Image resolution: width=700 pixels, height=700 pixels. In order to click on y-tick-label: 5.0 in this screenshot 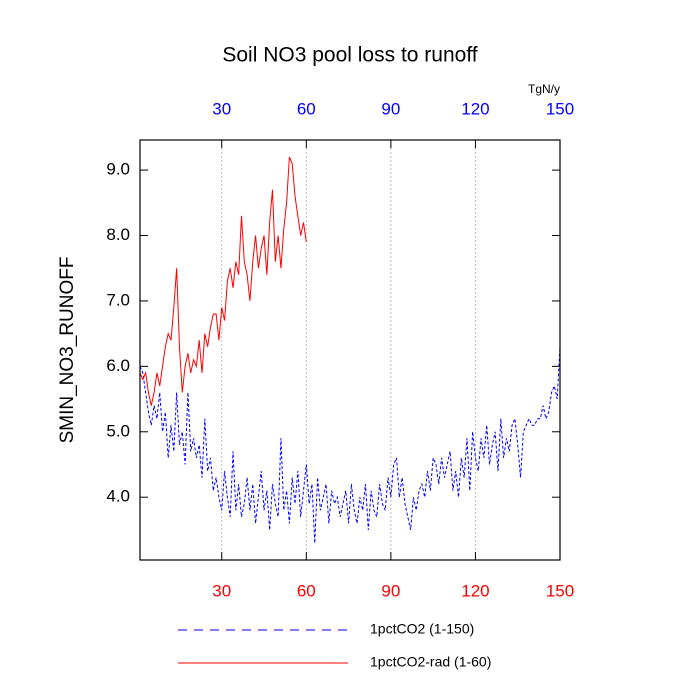, I will do `click(118, 430)`.